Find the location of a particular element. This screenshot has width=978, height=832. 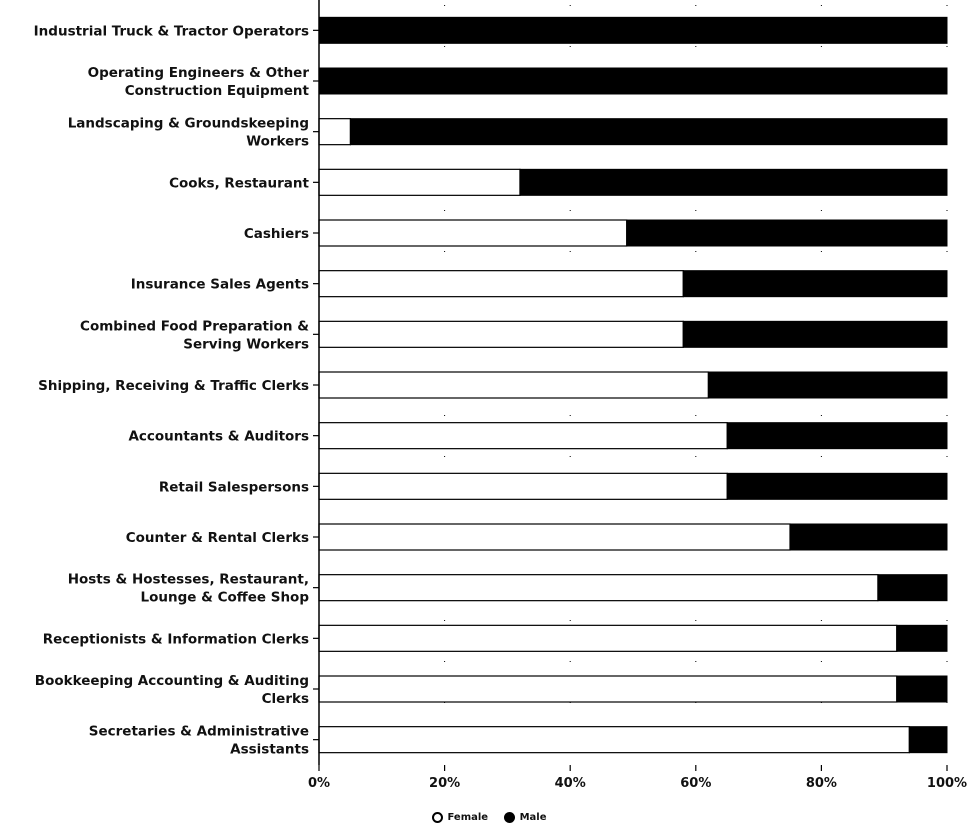

x-tick-label: 100% is located at coordinates (947, 783).